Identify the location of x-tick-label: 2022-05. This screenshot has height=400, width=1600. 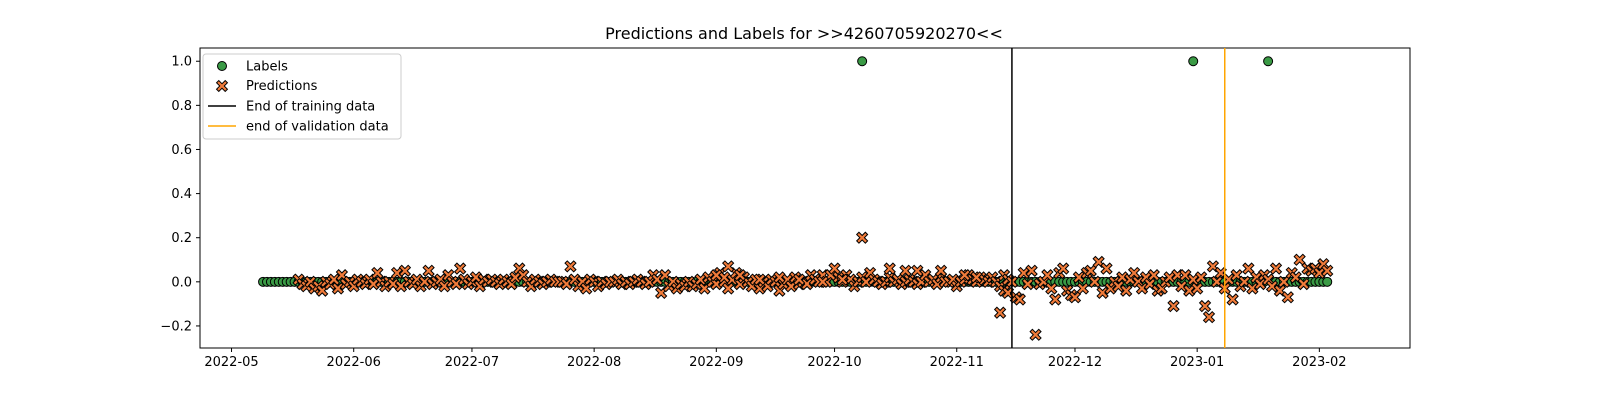
(231, 362).